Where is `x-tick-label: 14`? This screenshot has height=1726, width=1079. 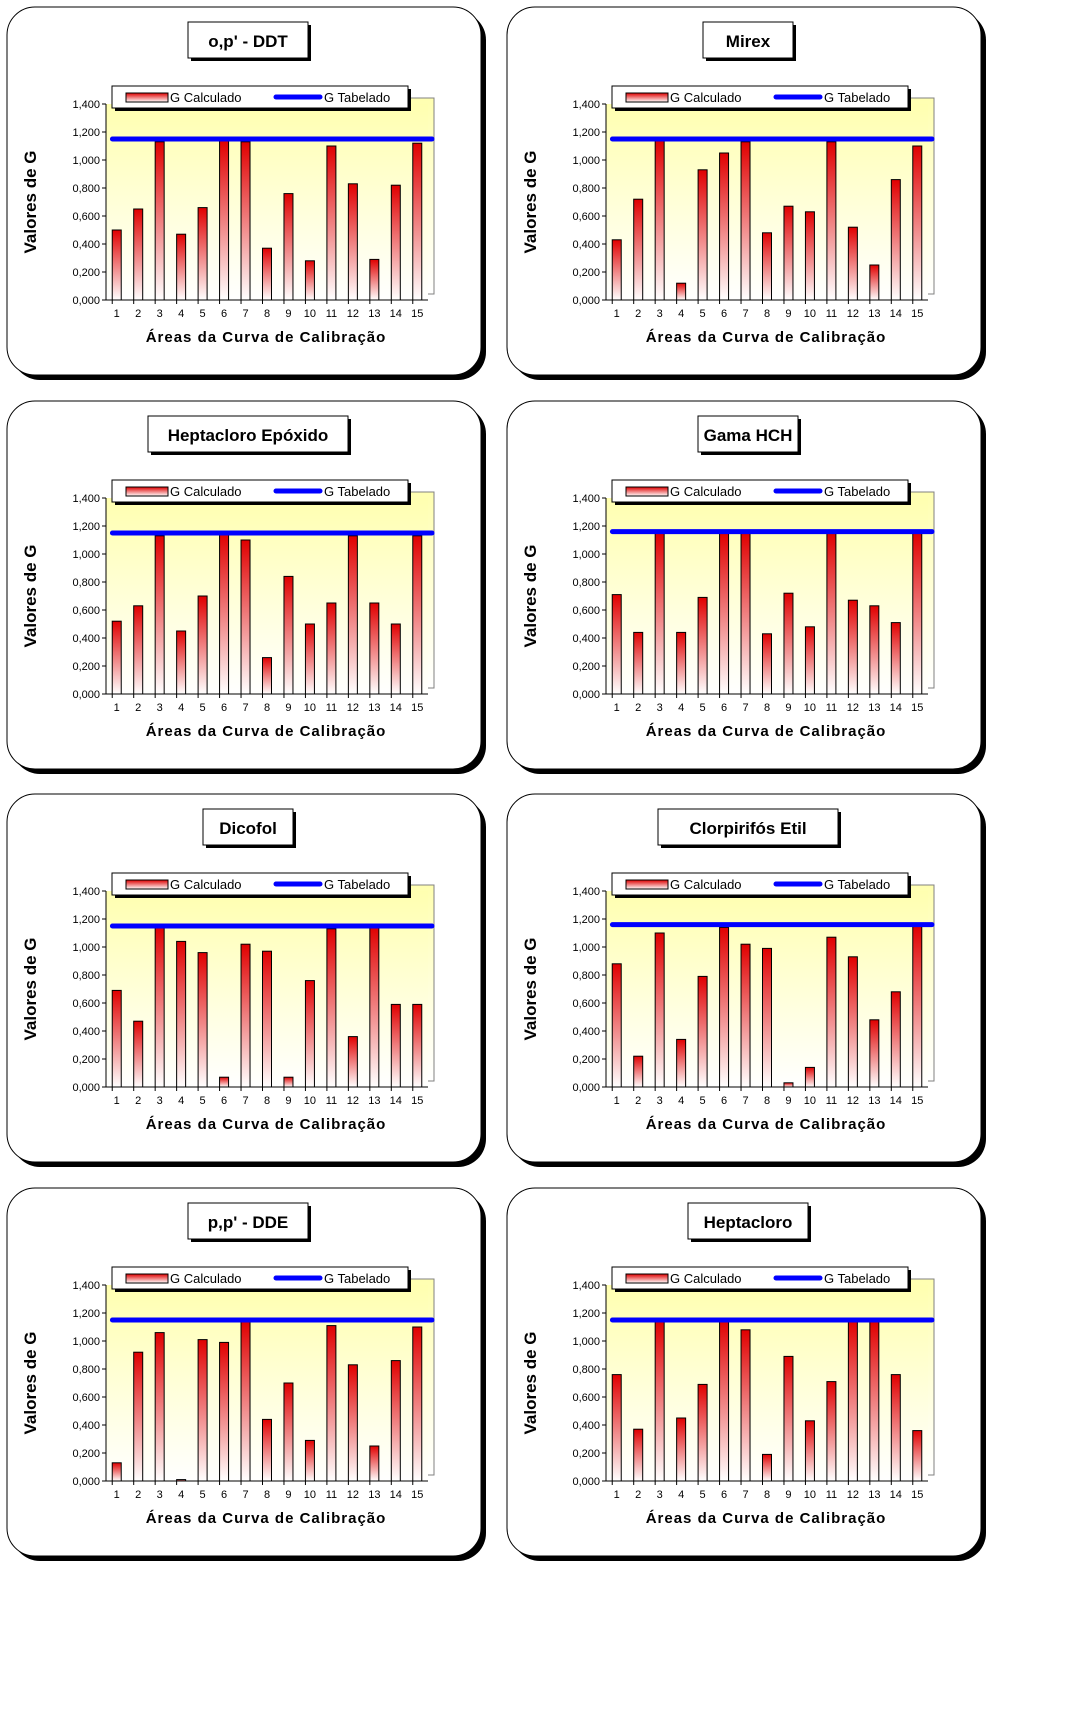
x-tick-label: 14 is located at coordinates (896, 1495).